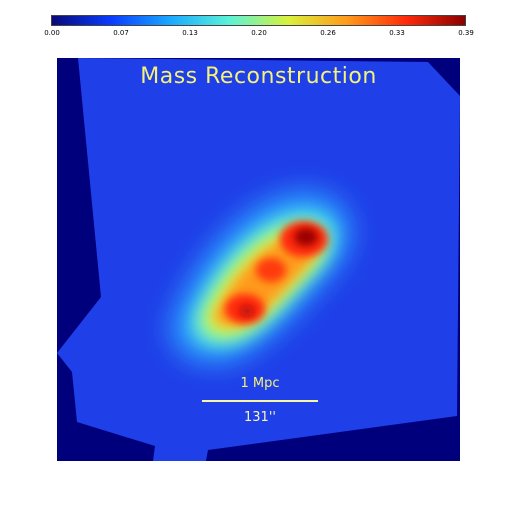 The height and width of the screenshot is (518, 518). Describe the element at coordinates (121, 33) in the screenshot. I see `colorbar-tick-label: 0.07` at that location.